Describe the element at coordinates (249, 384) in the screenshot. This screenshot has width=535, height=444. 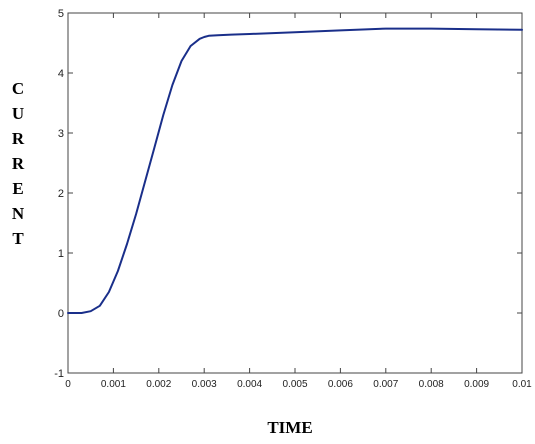
I see `x-tick-label: 0.004` at that location.